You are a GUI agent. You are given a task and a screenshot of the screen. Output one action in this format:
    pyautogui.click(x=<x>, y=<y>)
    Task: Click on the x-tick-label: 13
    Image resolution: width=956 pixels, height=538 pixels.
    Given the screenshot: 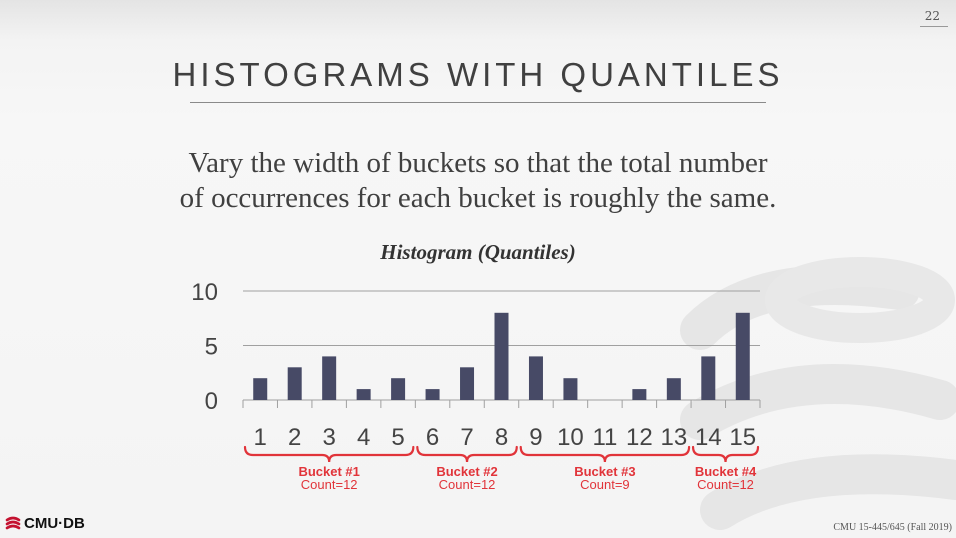 What is the action you would take?
    pyautogui.click(x=673, y=437)
    